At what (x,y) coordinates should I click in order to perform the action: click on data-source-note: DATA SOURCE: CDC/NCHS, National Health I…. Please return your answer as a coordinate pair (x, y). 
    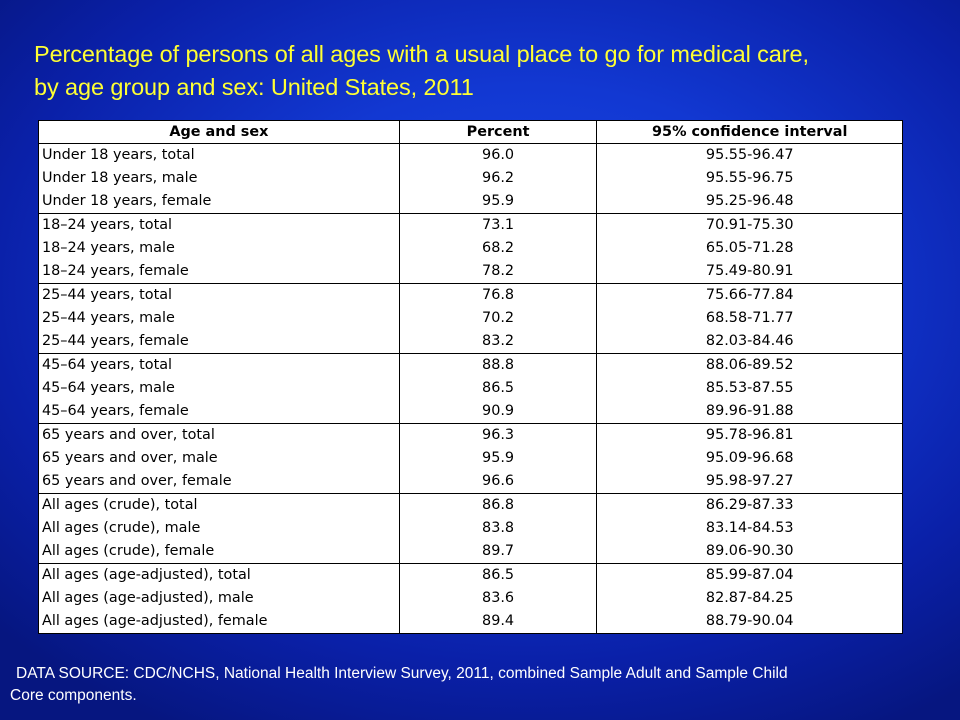
    Looking at the image, I should click on (480, 685).